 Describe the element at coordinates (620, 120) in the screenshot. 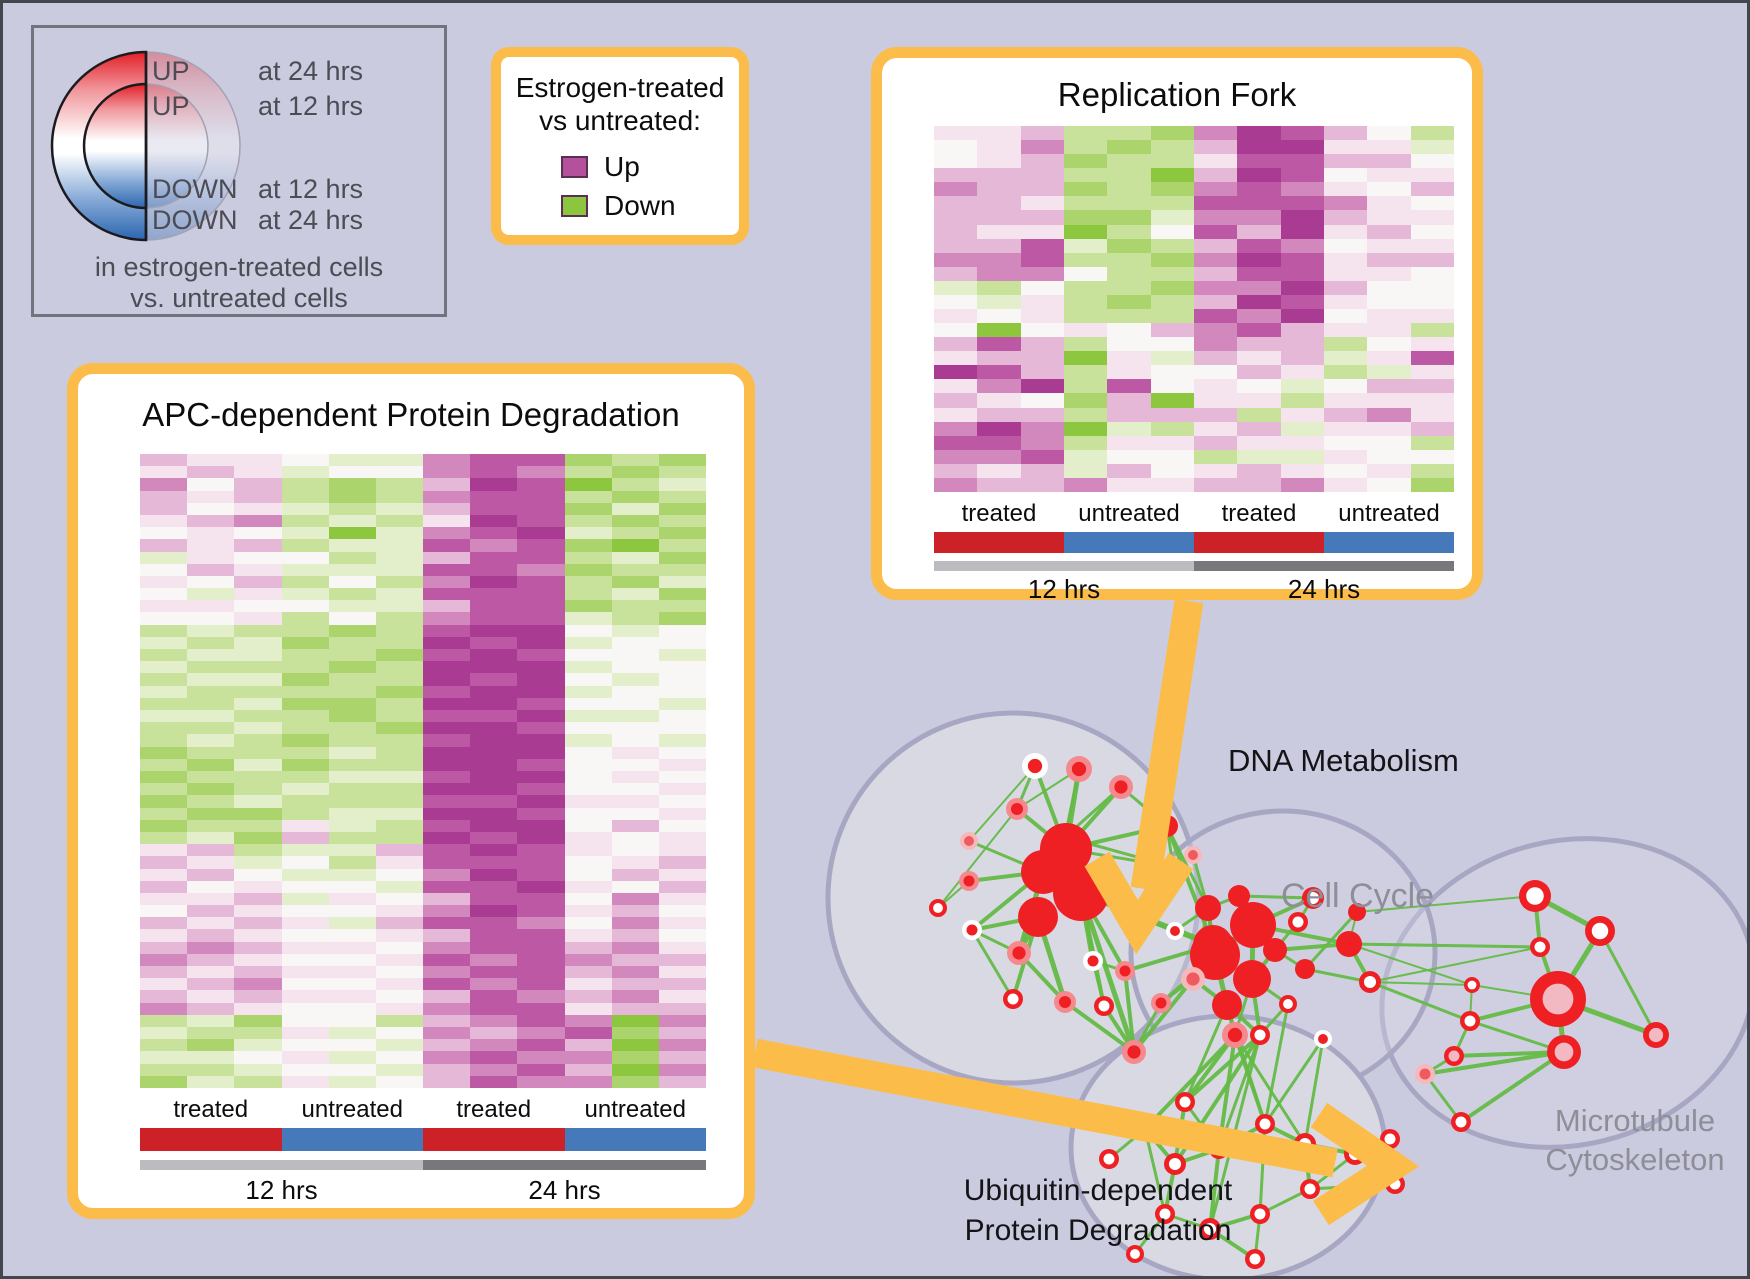

I see `direction-legend-title-line2: vs untreated:` at that location.